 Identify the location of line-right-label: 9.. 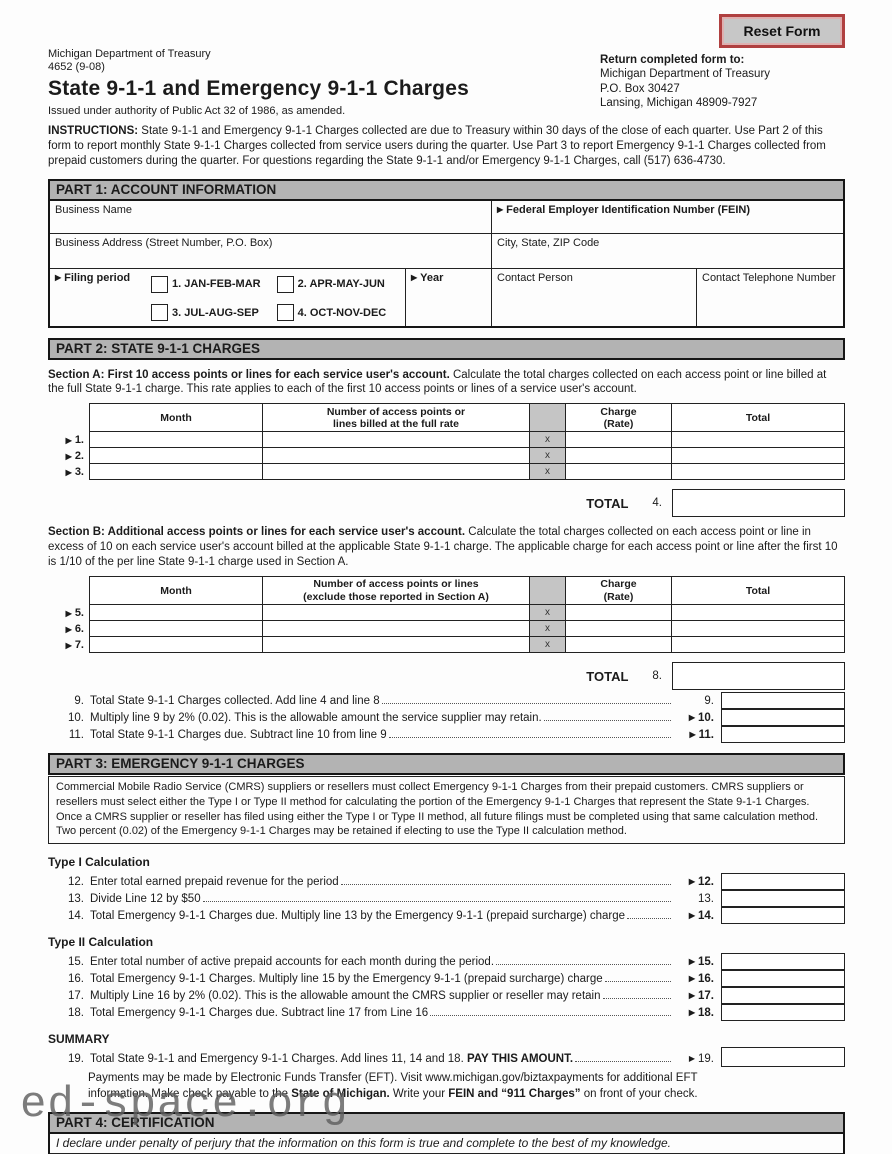
(709, 701).